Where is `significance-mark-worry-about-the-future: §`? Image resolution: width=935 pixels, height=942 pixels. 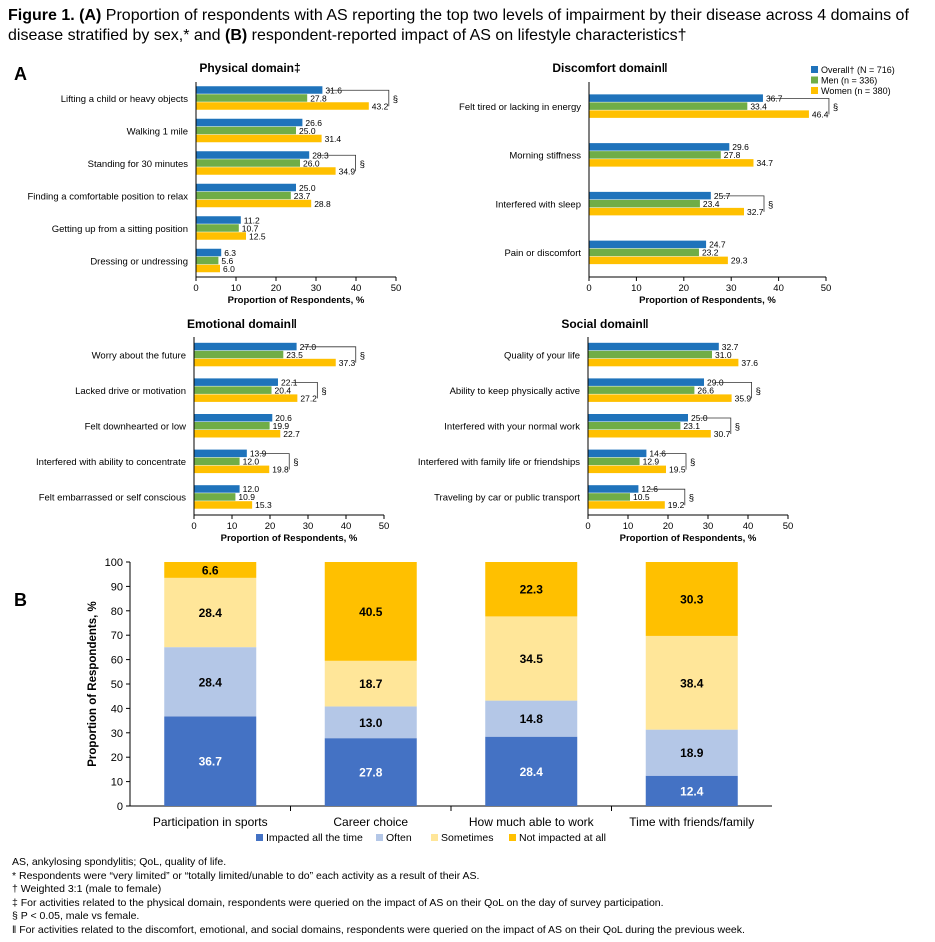
significance-mark-worry-about-the-future: § is located at coordinates (362, 355).